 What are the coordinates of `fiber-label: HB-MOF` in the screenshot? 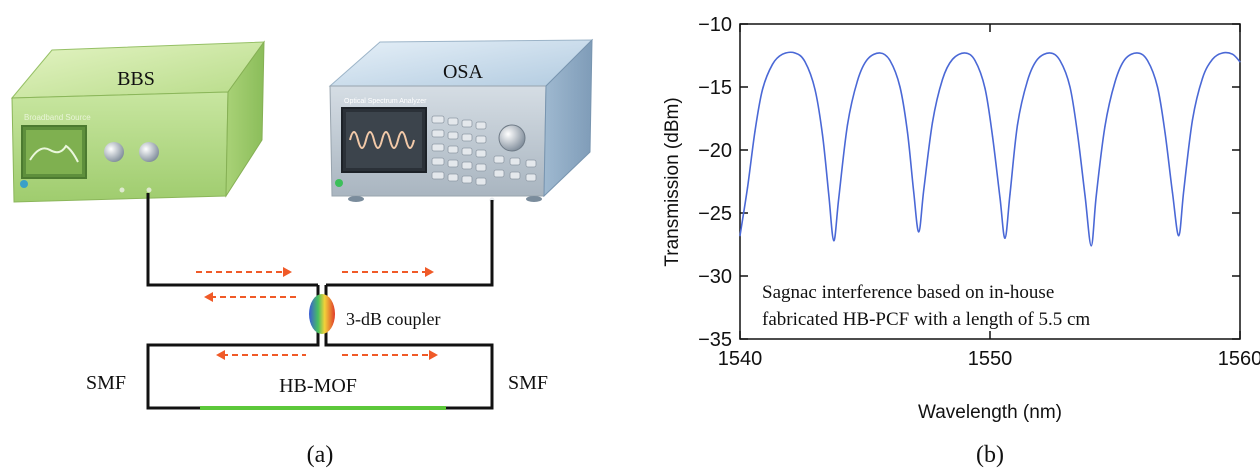 It's located at (318, 386).